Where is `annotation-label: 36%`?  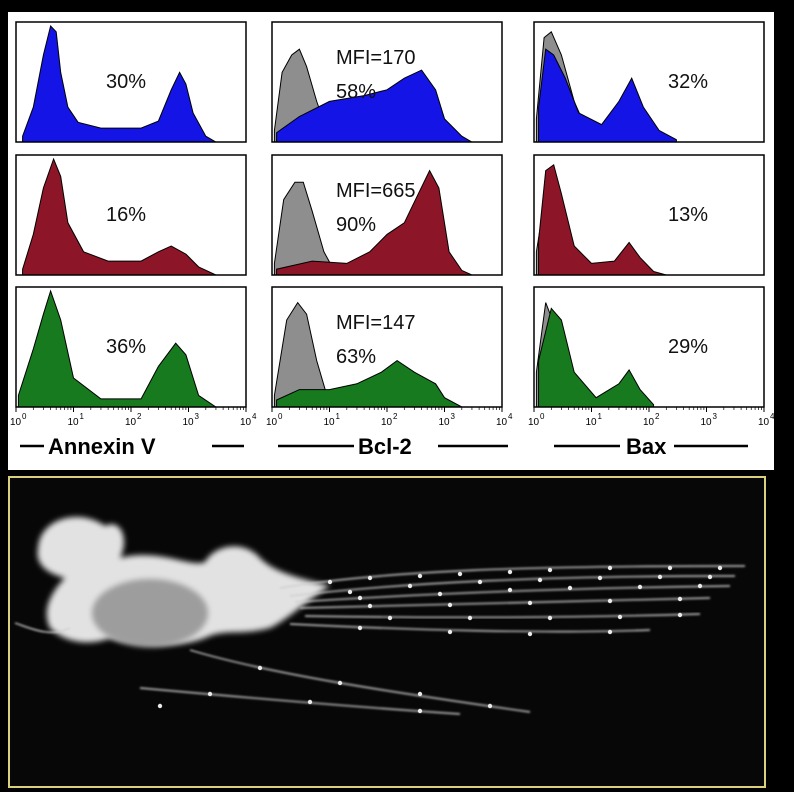
annotation-label: 36% is located at coordinates (126, 347).